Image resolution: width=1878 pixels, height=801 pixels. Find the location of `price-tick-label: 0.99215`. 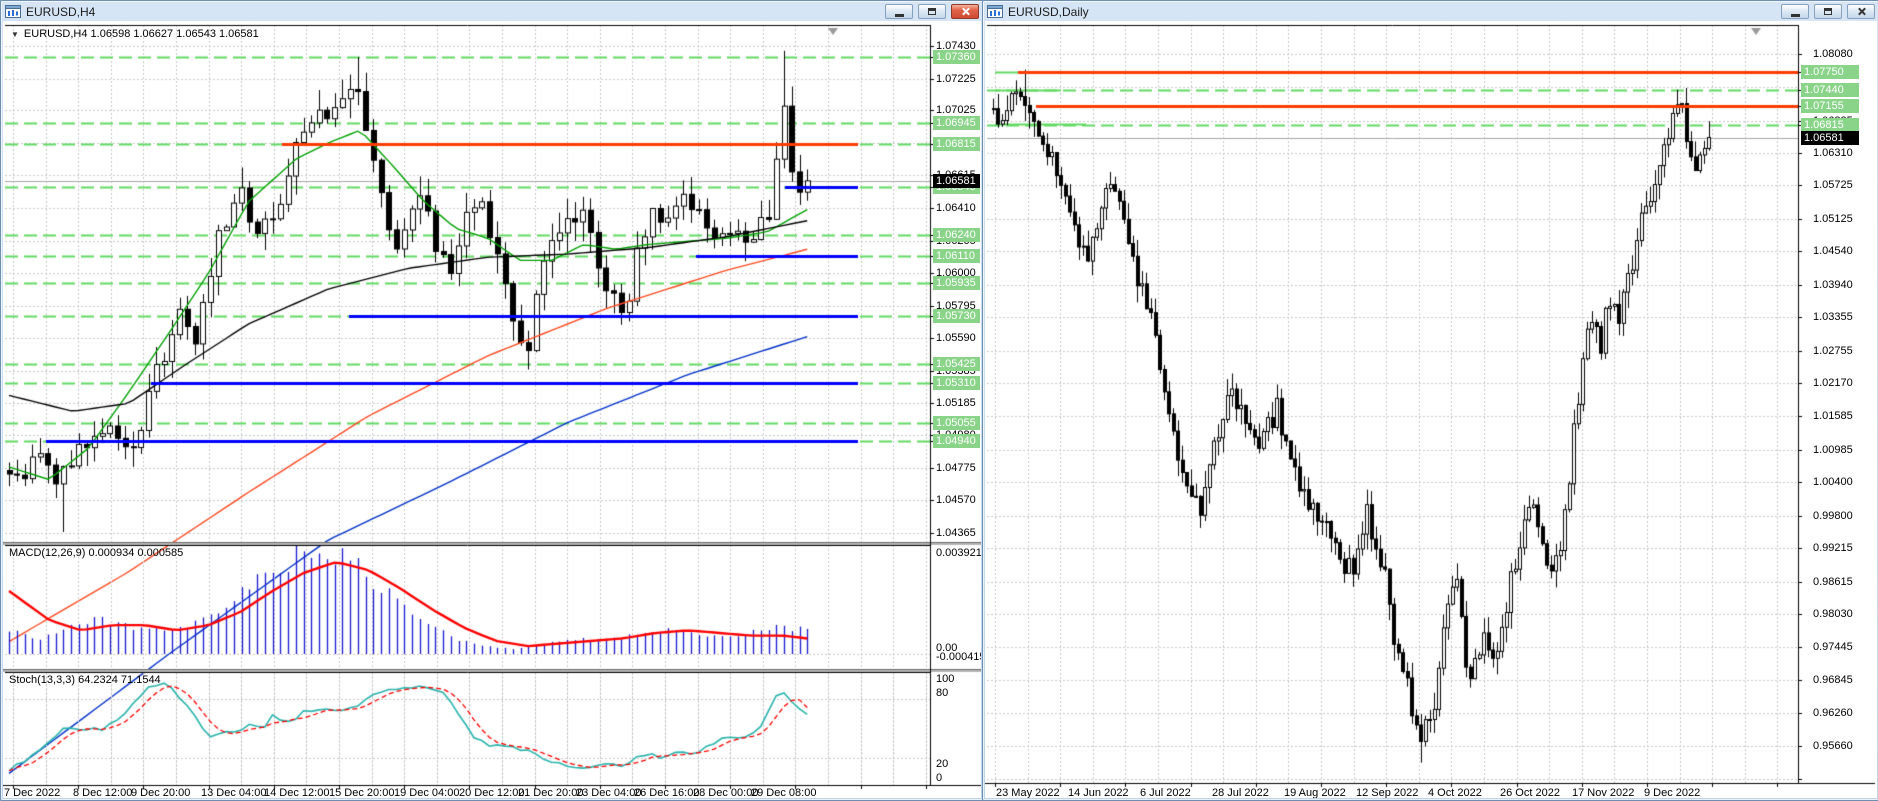

price-tick-label: 0.99215 is located at coordinates (1833, 548).